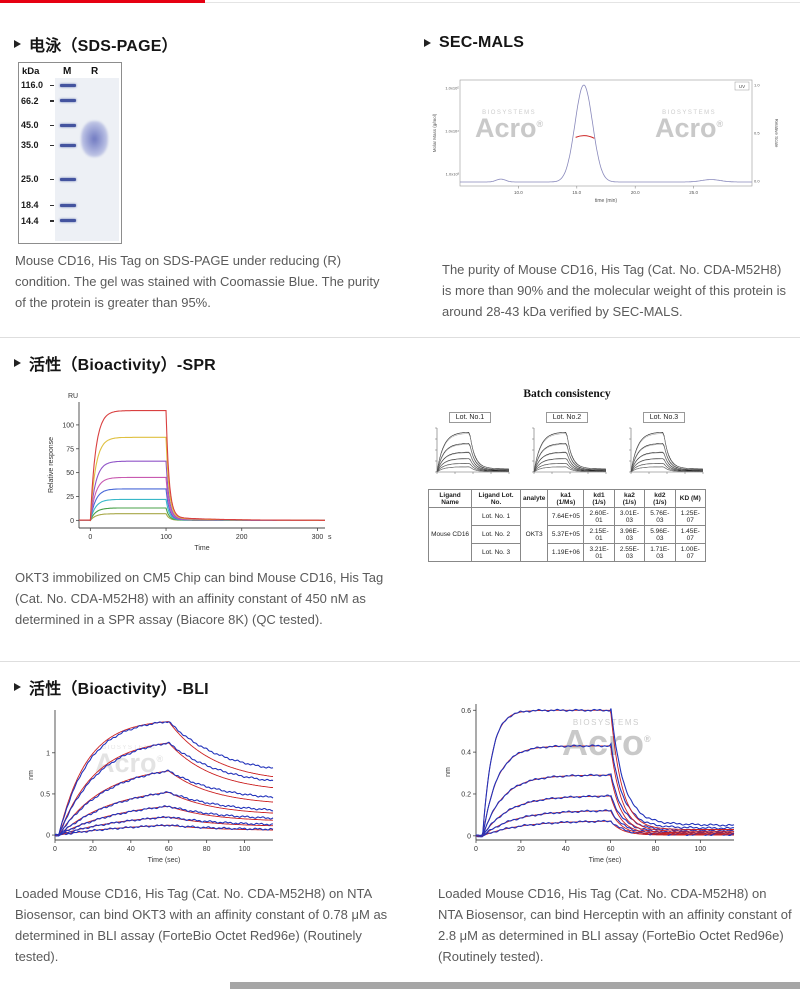 This screenshot has width=800, height=989. Describe the element at coordinates (629, 534) in the screenshot. I see `table-cell: 3.96E-03` at that location.